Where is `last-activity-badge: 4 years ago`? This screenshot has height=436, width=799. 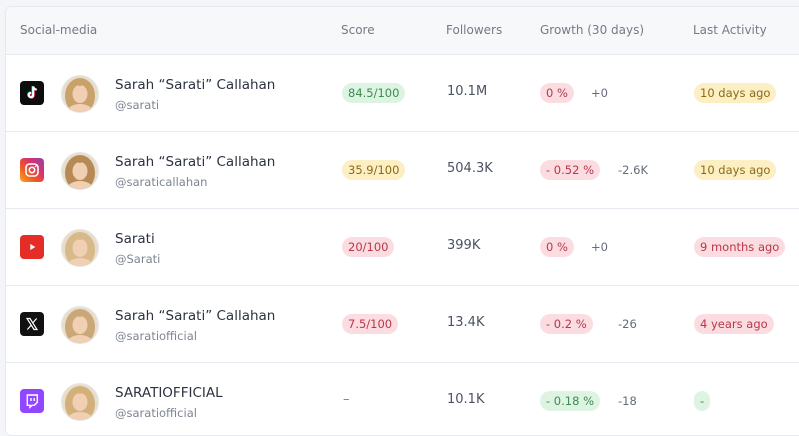 last-activity-badge: 4 years ago is located at coordinates (734, 324).